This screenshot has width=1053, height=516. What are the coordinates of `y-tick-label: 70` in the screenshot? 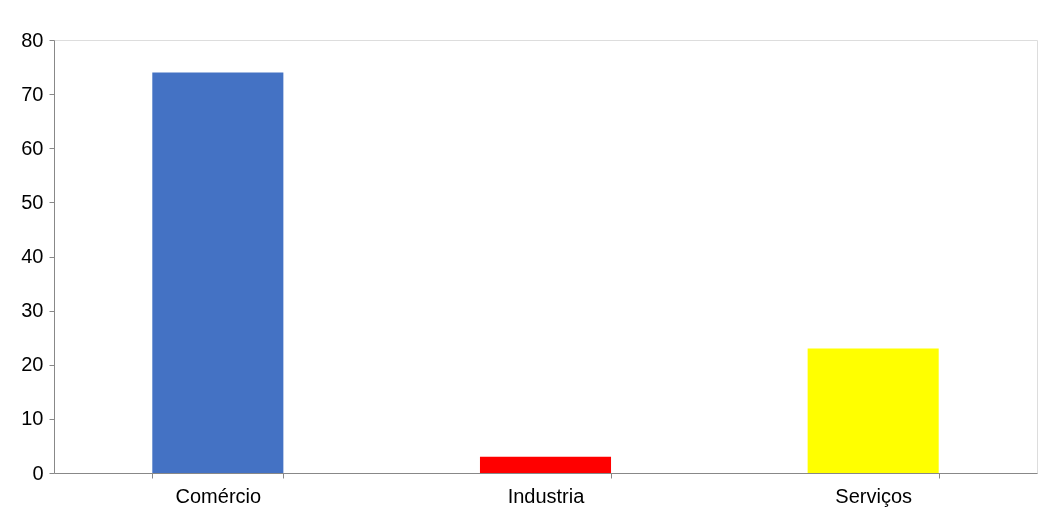 It's located at (32, 93).